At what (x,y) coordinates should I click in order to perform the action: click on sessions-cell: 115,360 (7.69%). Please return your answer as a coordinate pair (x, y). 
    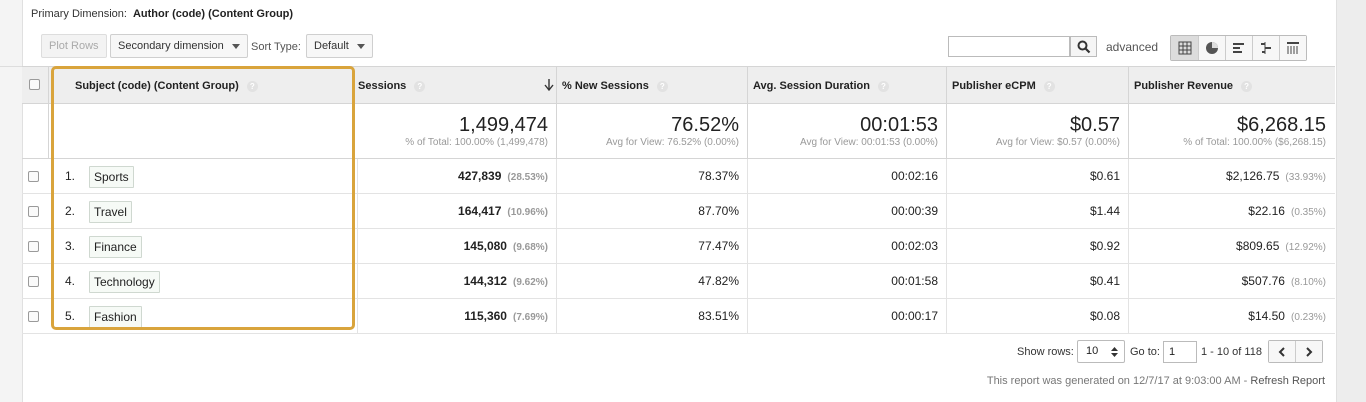
    Looking at the image, I should click on (457, 316).